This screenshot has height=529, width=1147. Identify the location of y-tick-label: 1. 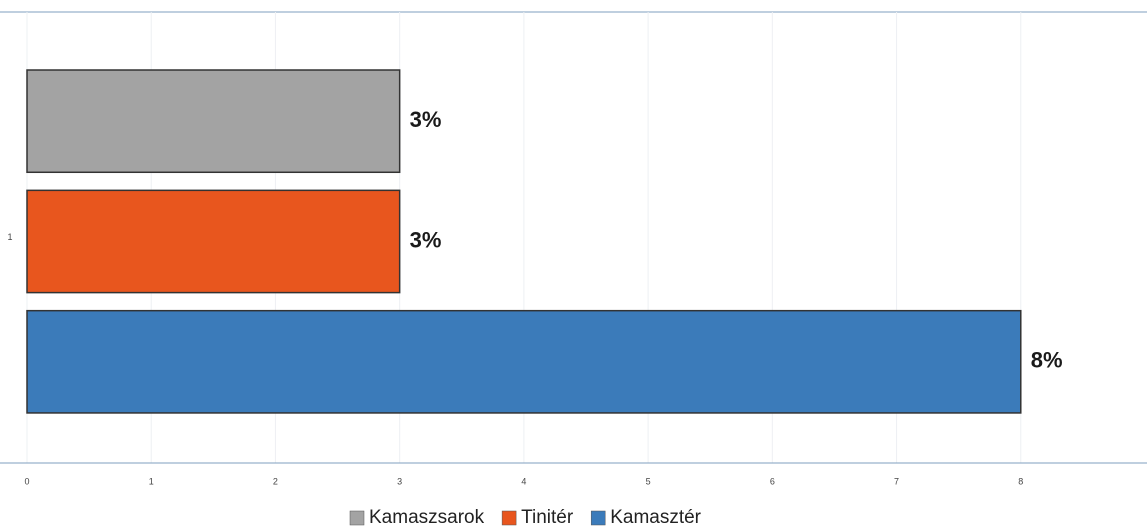
(9, 237).